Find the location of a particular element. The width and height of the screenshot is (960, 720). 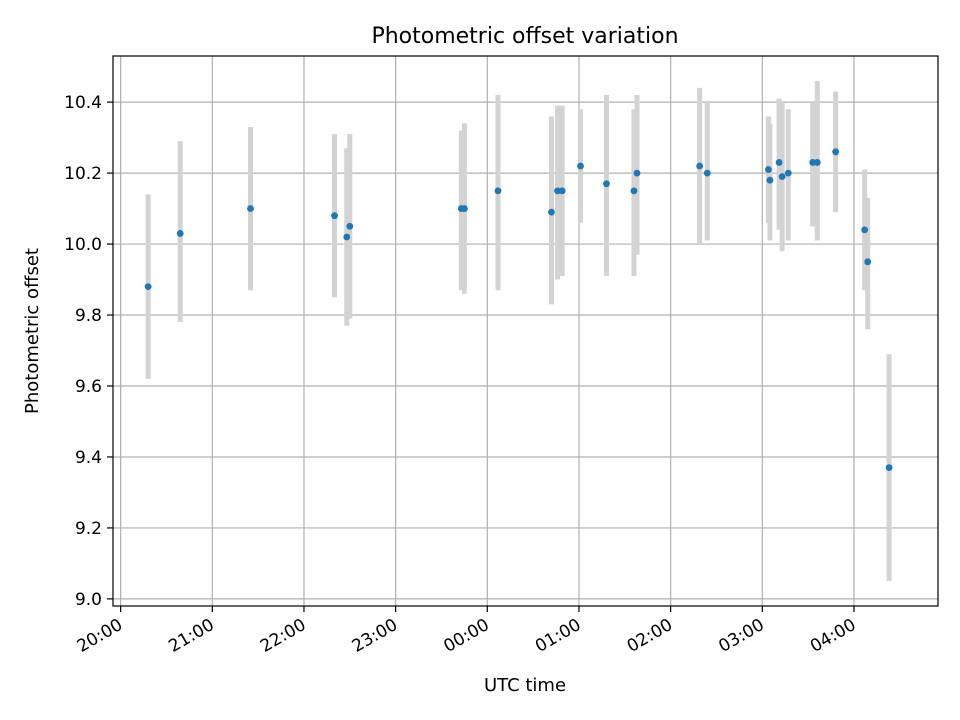

y-axis-label: Photometric offset is located at coordinates (32, 331).